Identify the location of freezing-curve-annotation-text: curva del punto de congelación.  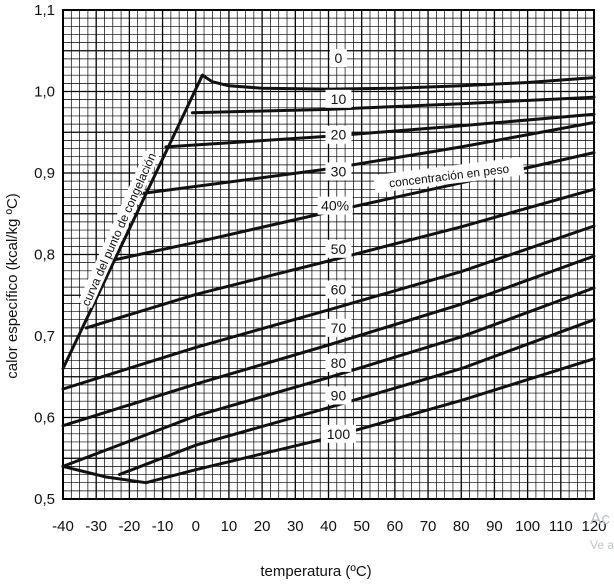
(119, 229).